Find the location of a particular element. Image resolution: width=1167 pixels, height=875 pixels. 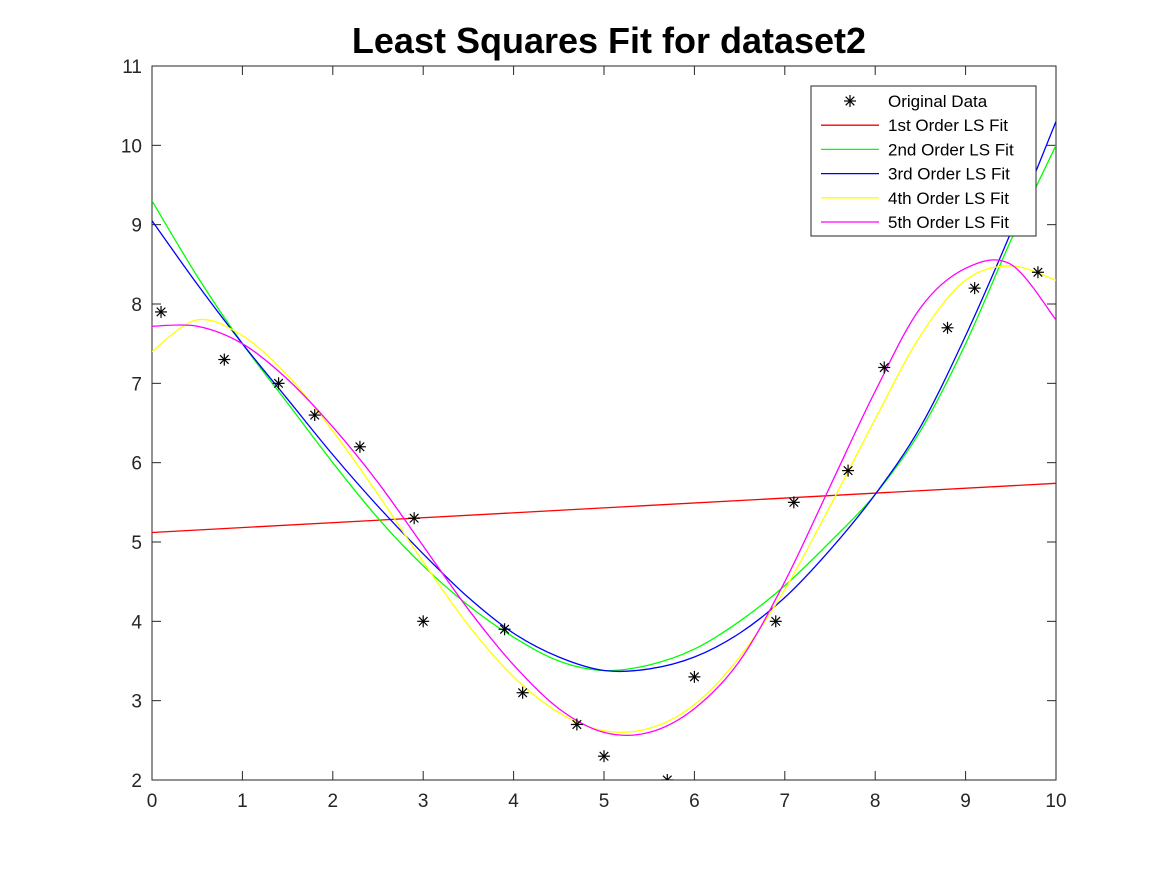

x-tick-label: 5 is located at coordinates (604, 801).